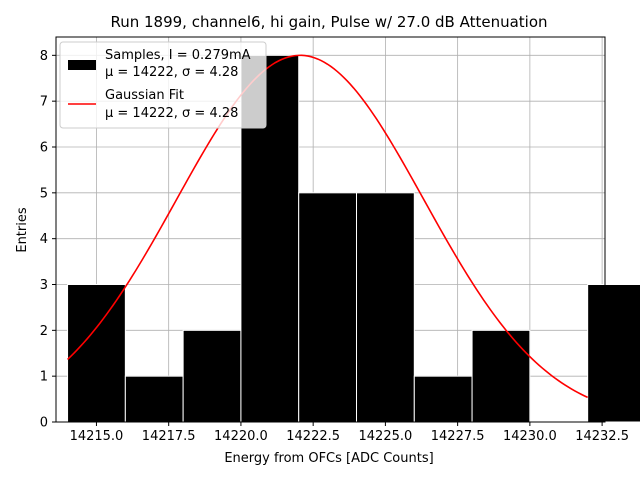  What do you see at coordinates (602, 436) in the screenshot?
I see `x-tick-label: 14232.5` at bounding box center [602, 436].